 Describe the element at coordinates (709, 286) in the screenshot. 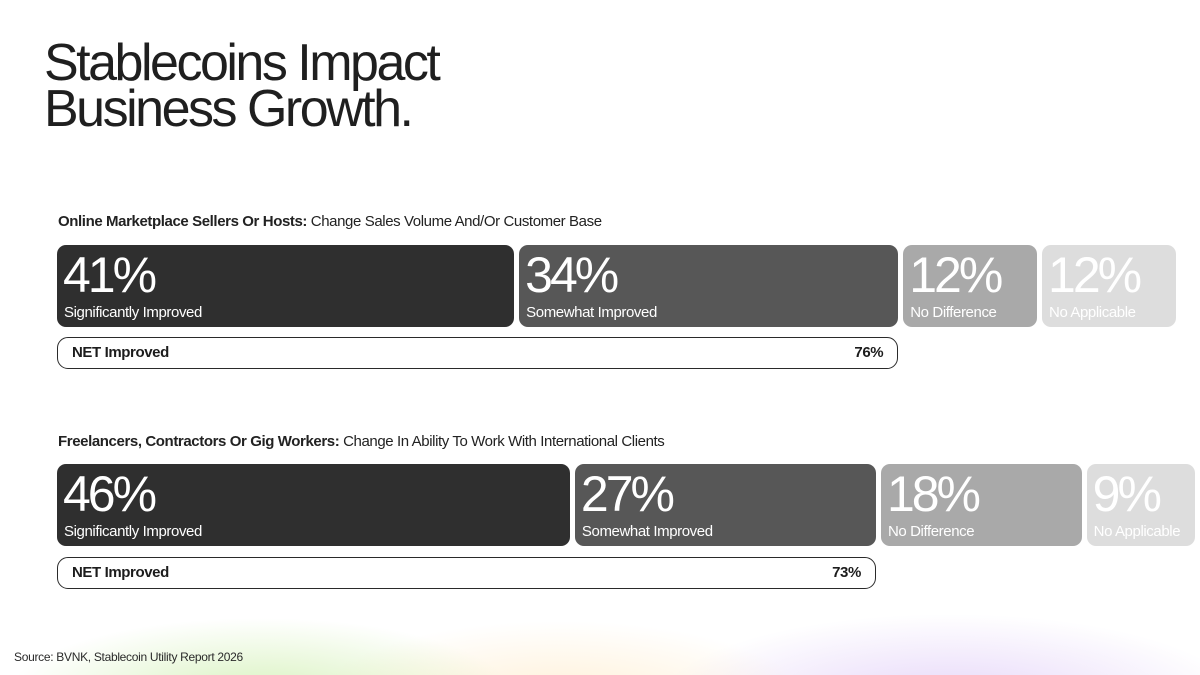

I see `bar-segment-somewhat-improved: 34% Somewhat Improved` at that location.